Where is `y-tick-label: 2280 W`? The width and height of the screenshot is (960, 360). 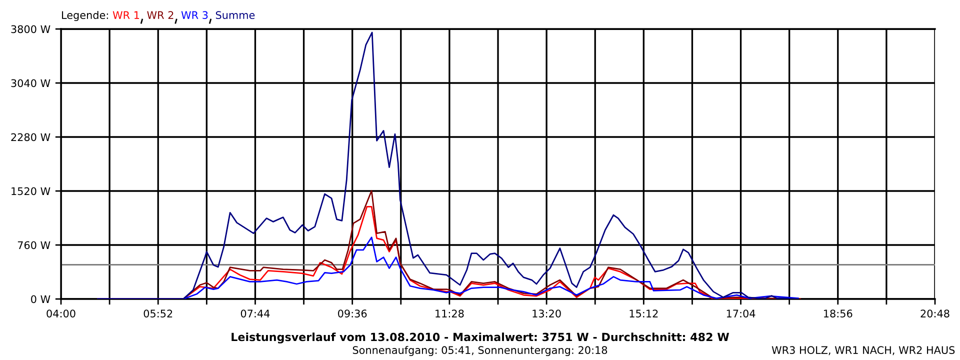 y-tick-label: 2280 W is located at coordinates (30, 137).